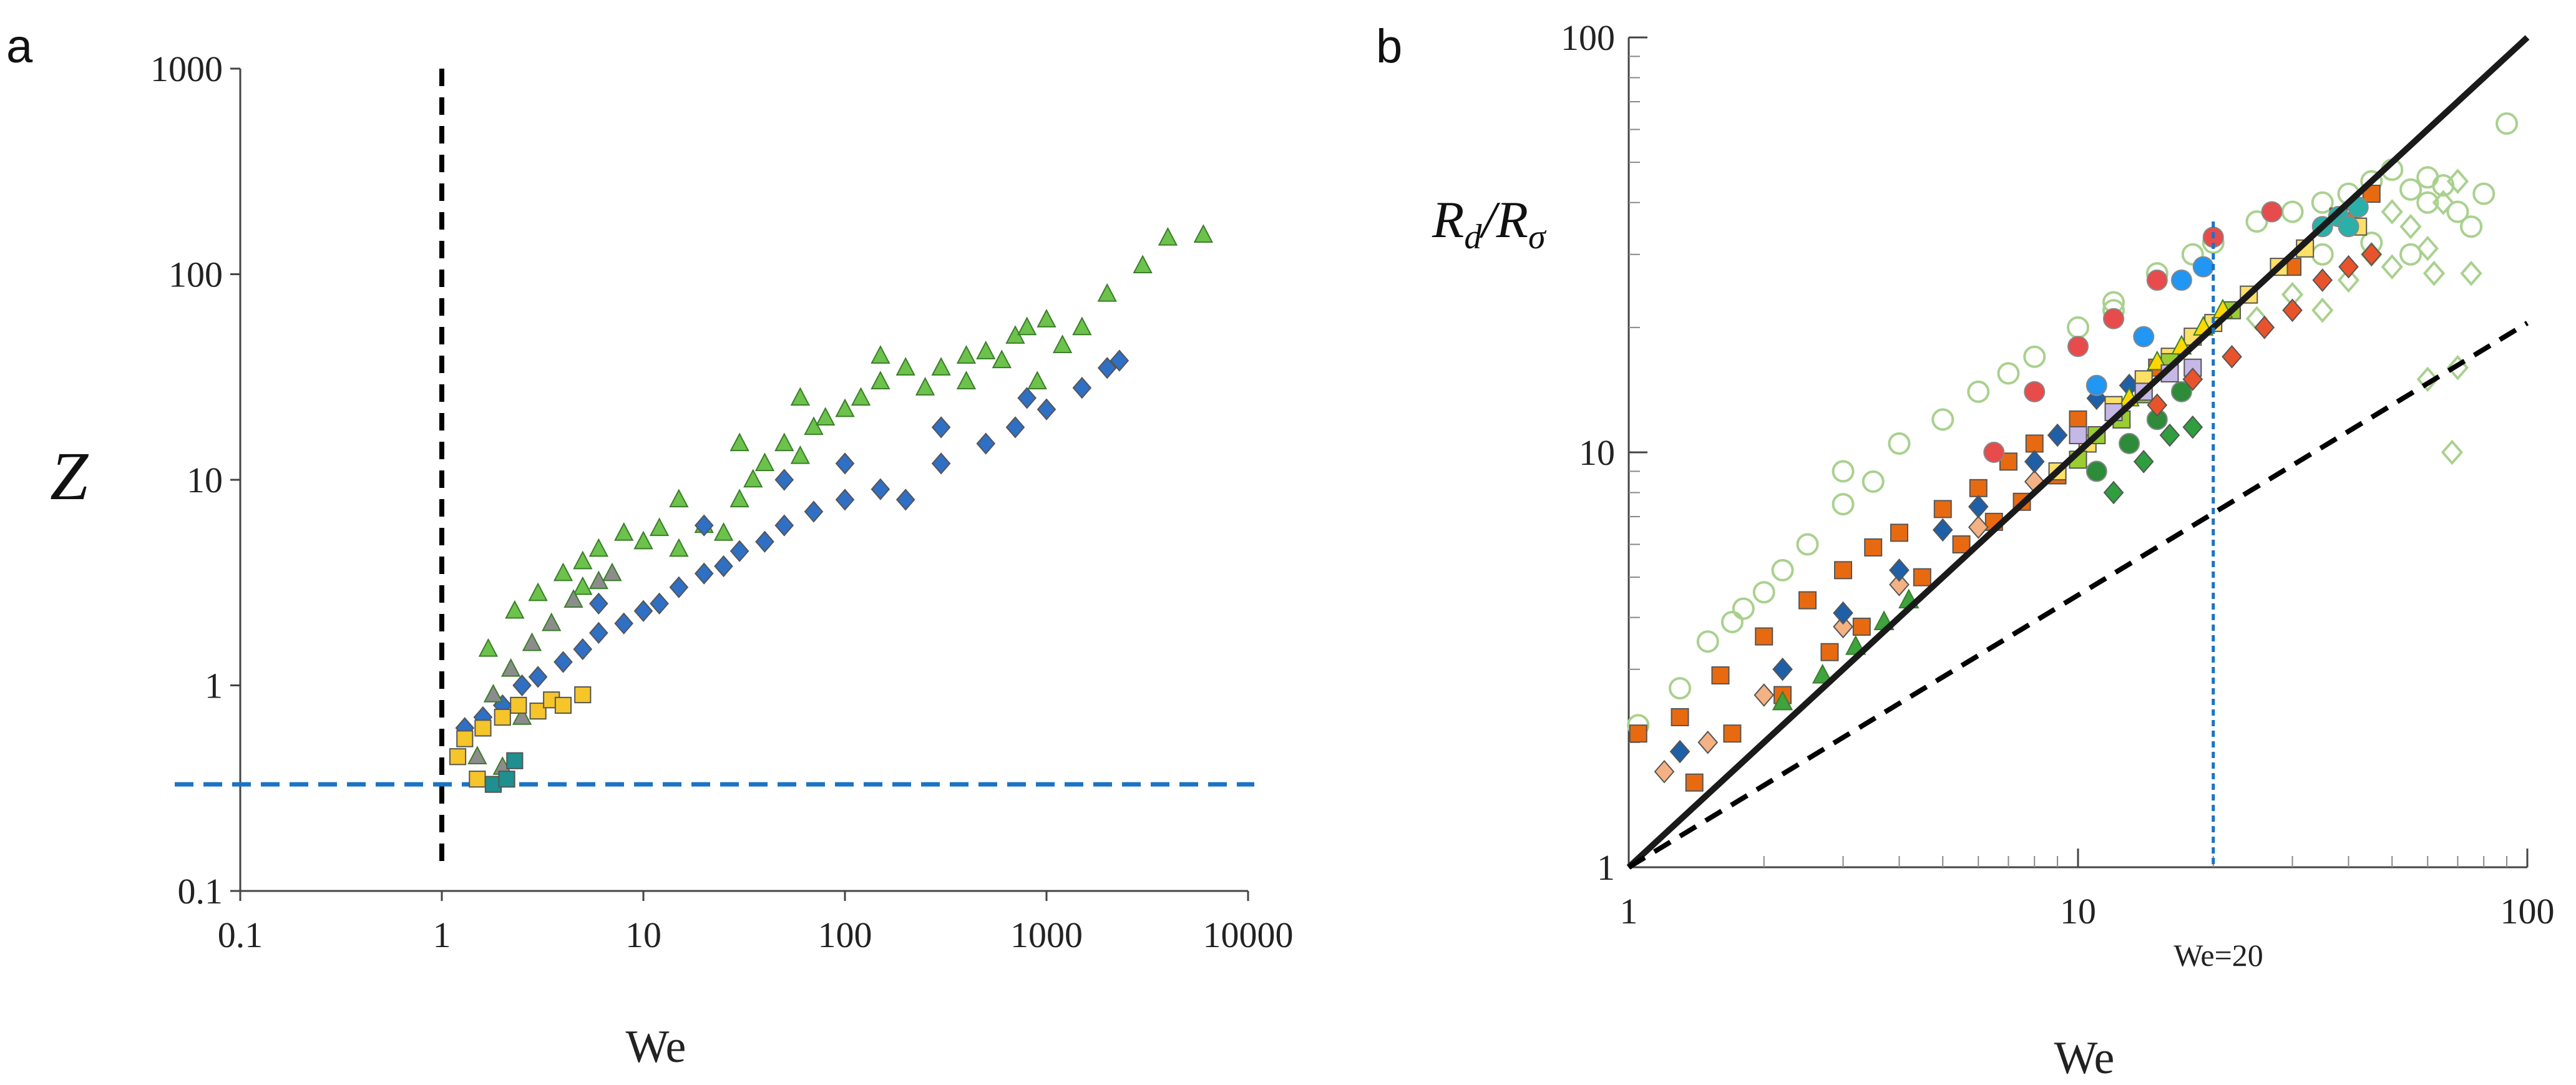 This screenshot has width=2576, height=1085. I want to click on panel-a-x-axis-label: We, so click(656, 1047).